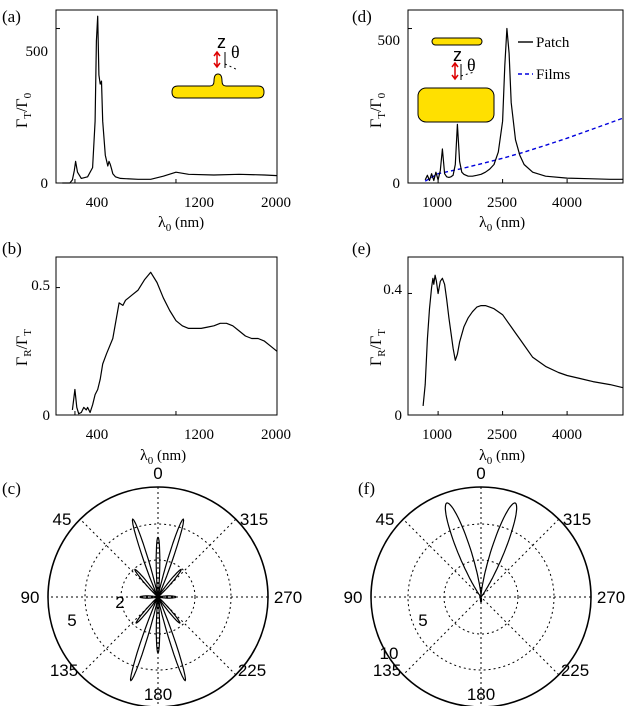  I want to click on radiation-pattern-f, so click(481, 552).